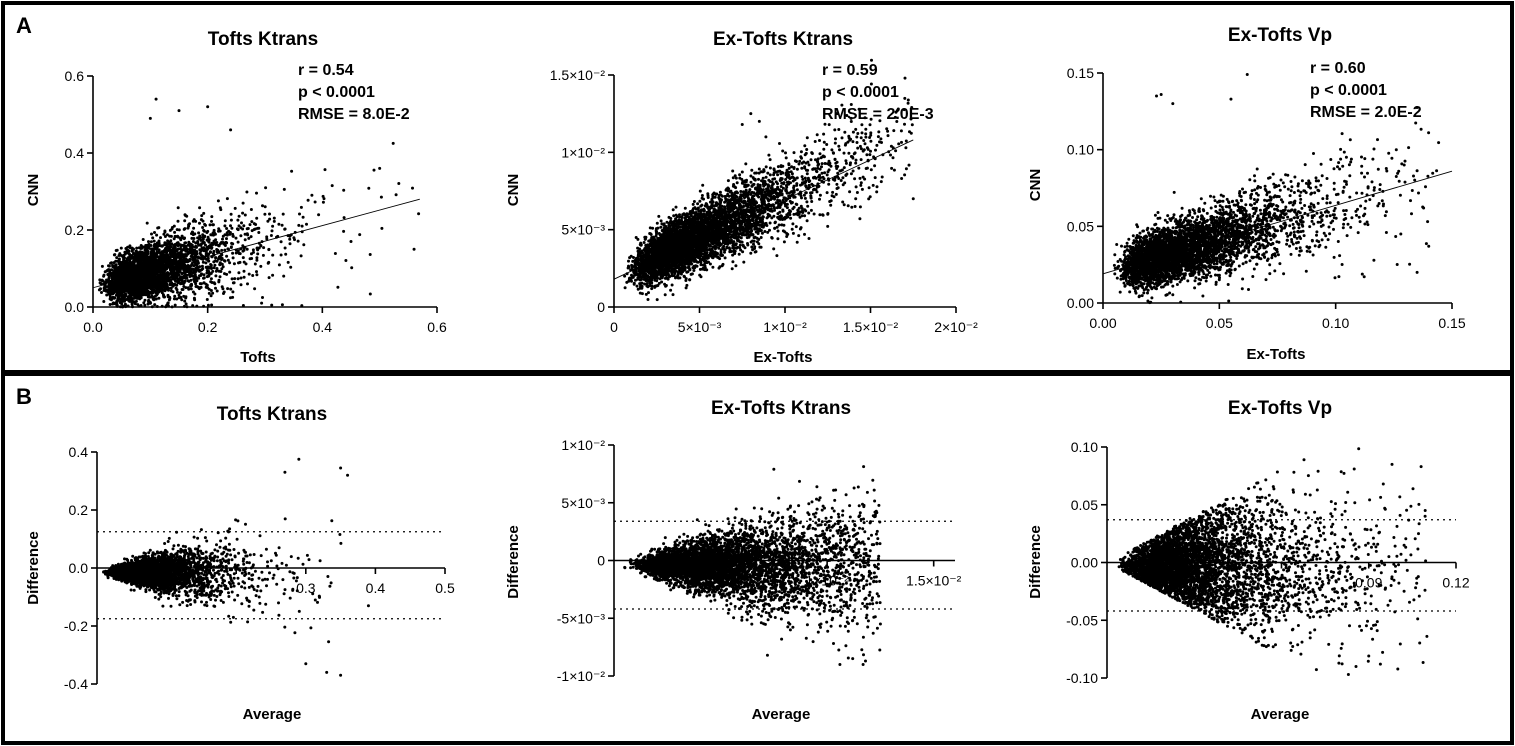  I want to click on y-tick-label: 0.6, so click(75, 76).